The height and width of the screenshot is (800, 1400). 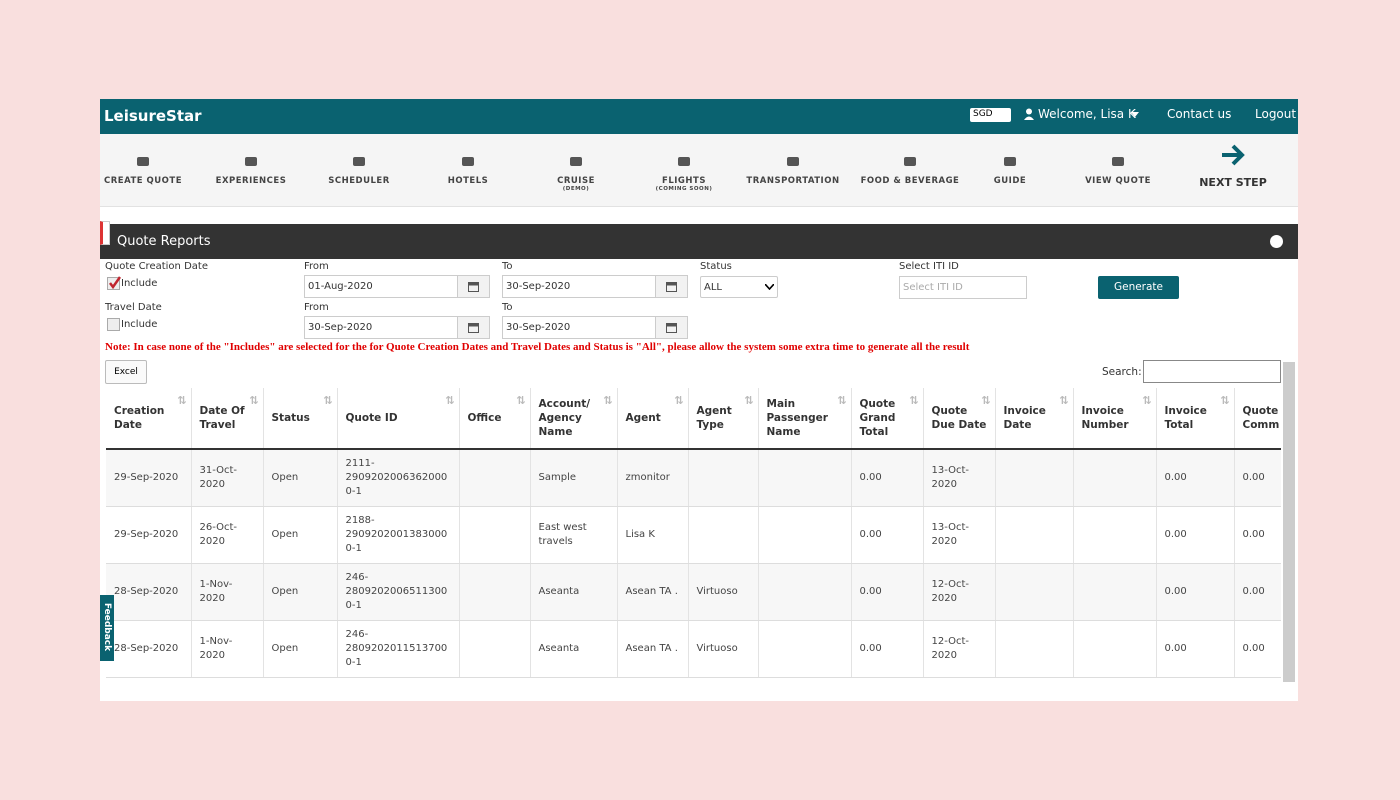 What do you see at coordinates (963, 287) in the screenshot?
I see `iti-input: Select ITI ID` at bounding box center [963, 287].